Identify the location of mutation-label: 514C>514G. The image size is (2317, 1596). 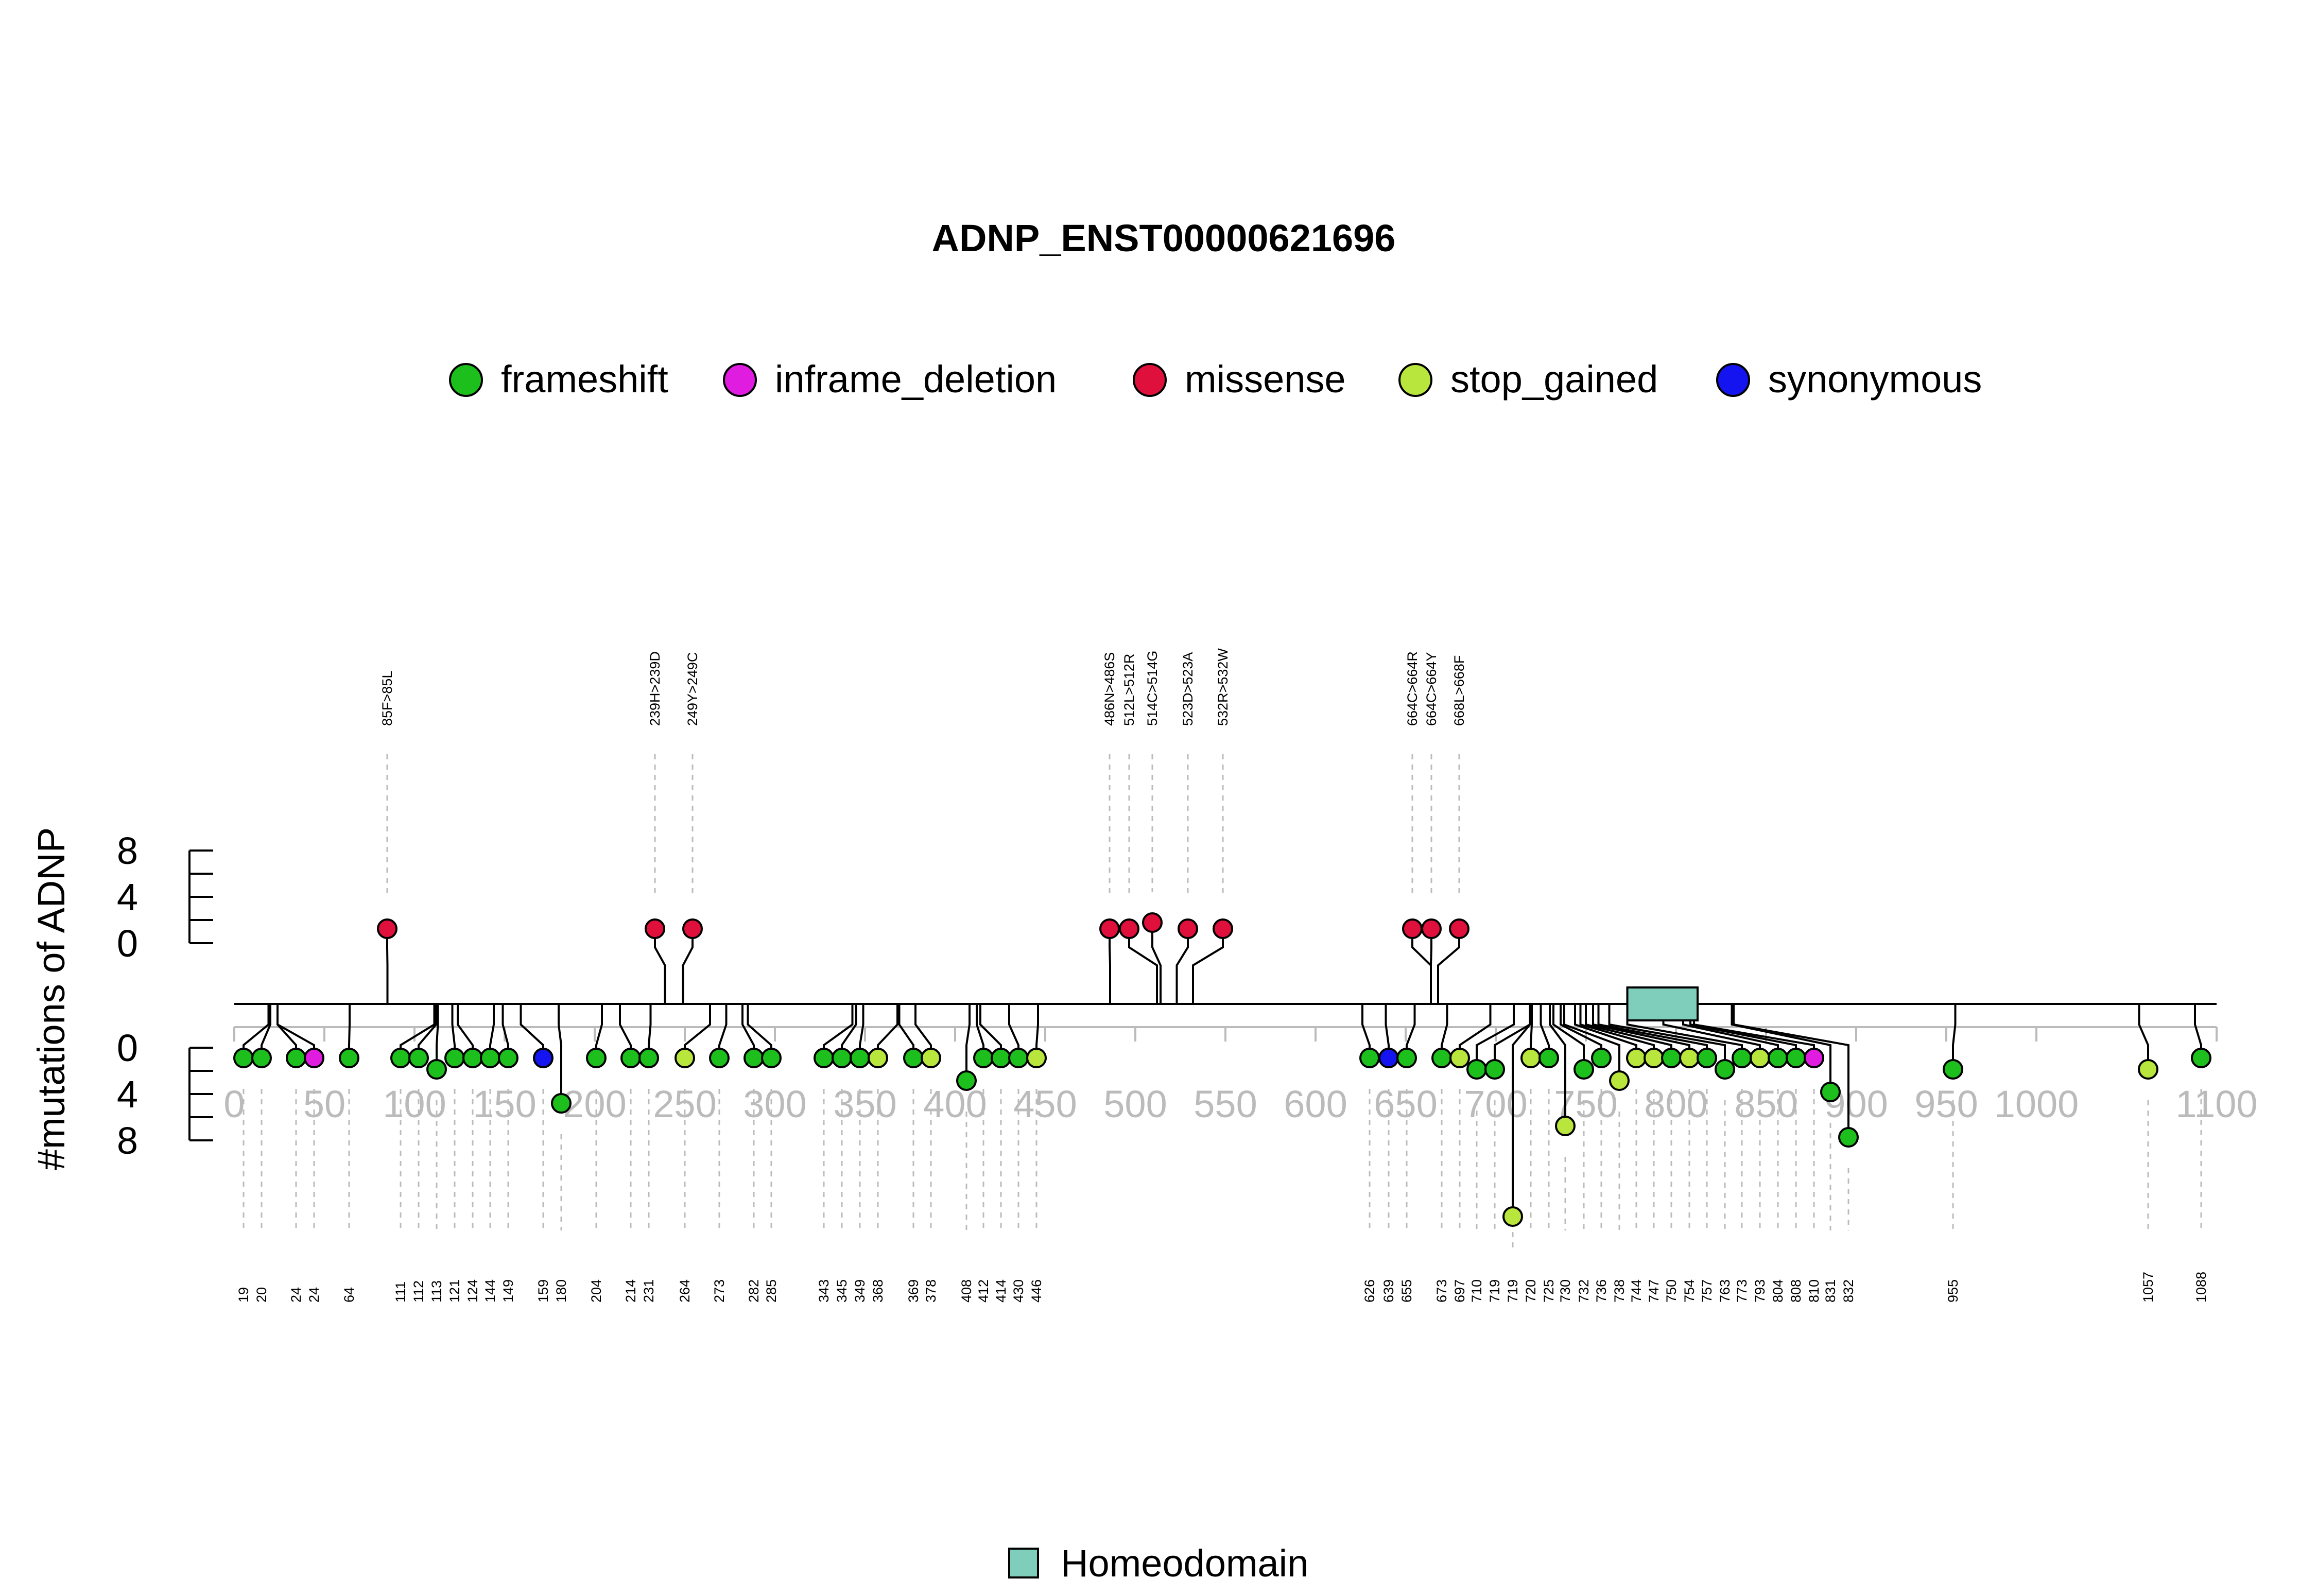
(1152, 689).